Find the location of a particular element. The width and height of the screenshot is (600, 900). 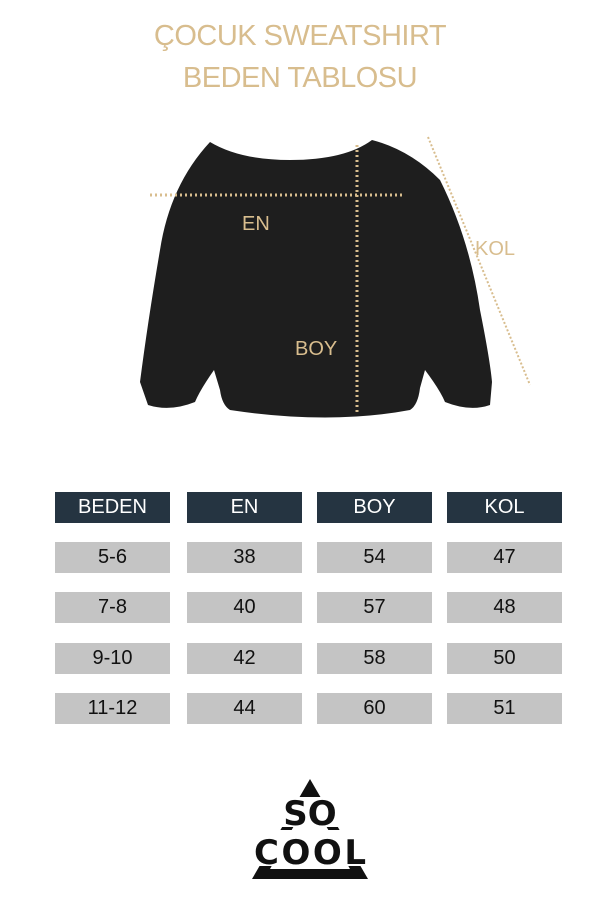

cell-boy: 57 is located at coordinates (374, 607).